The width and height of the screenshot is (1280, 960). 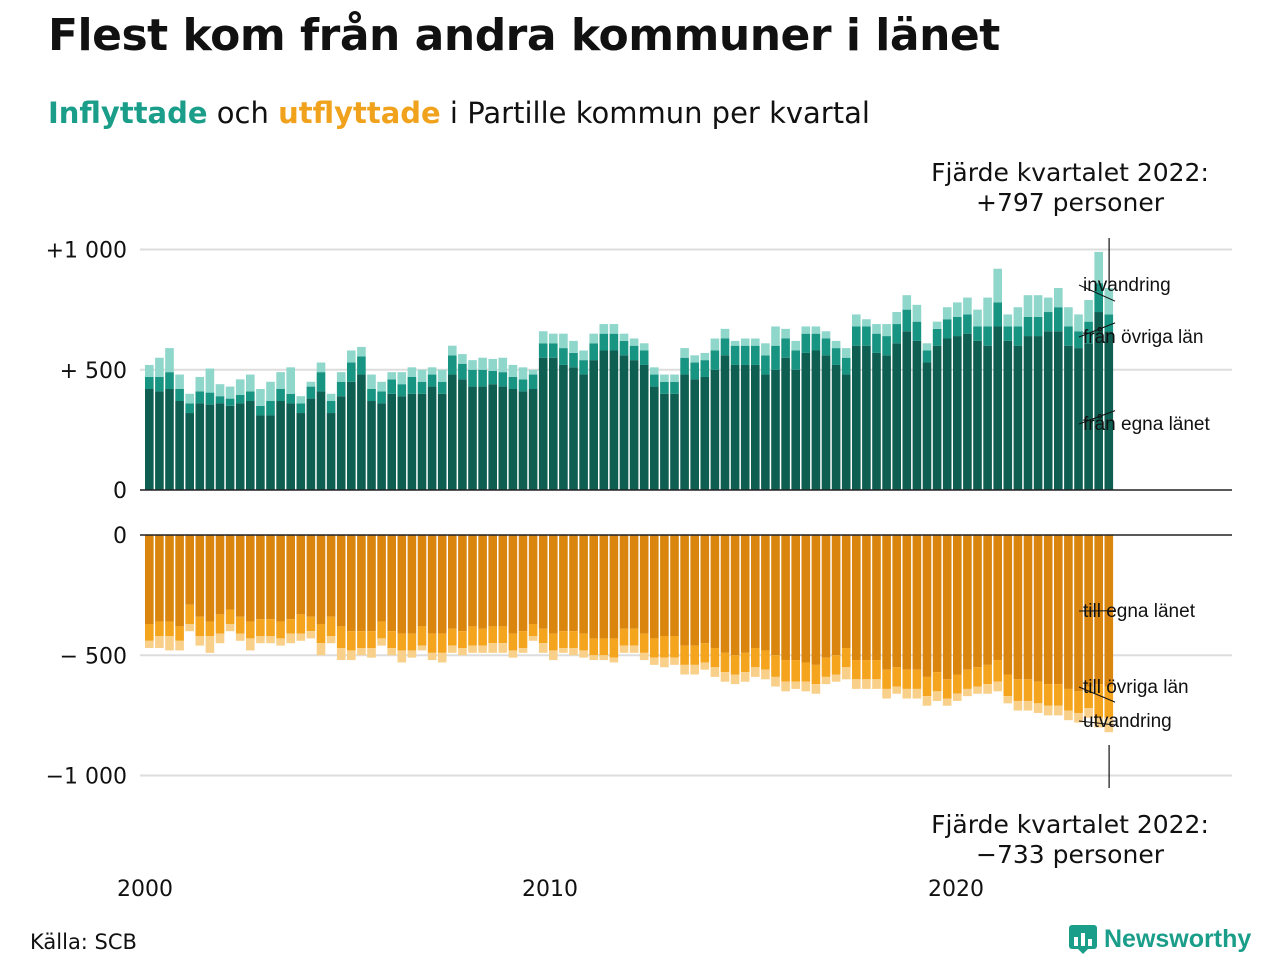 What do you see at coordinates (1070, 202) in the screenshot?
I see `annotation-in-line2: +797 personer` at bounding box center [1070, 202].